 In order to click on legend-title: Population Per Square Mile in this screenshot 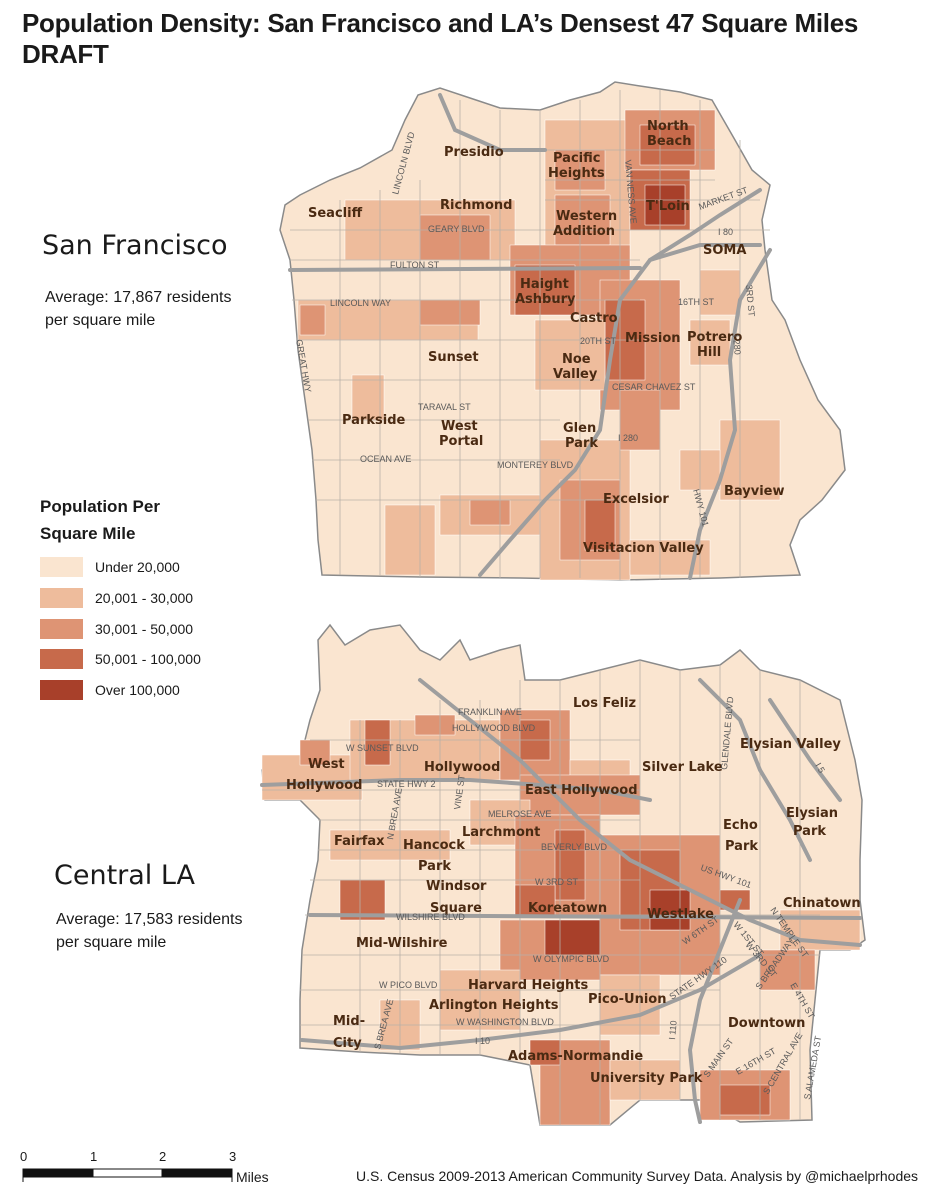, I will do `click(100, 520)`.